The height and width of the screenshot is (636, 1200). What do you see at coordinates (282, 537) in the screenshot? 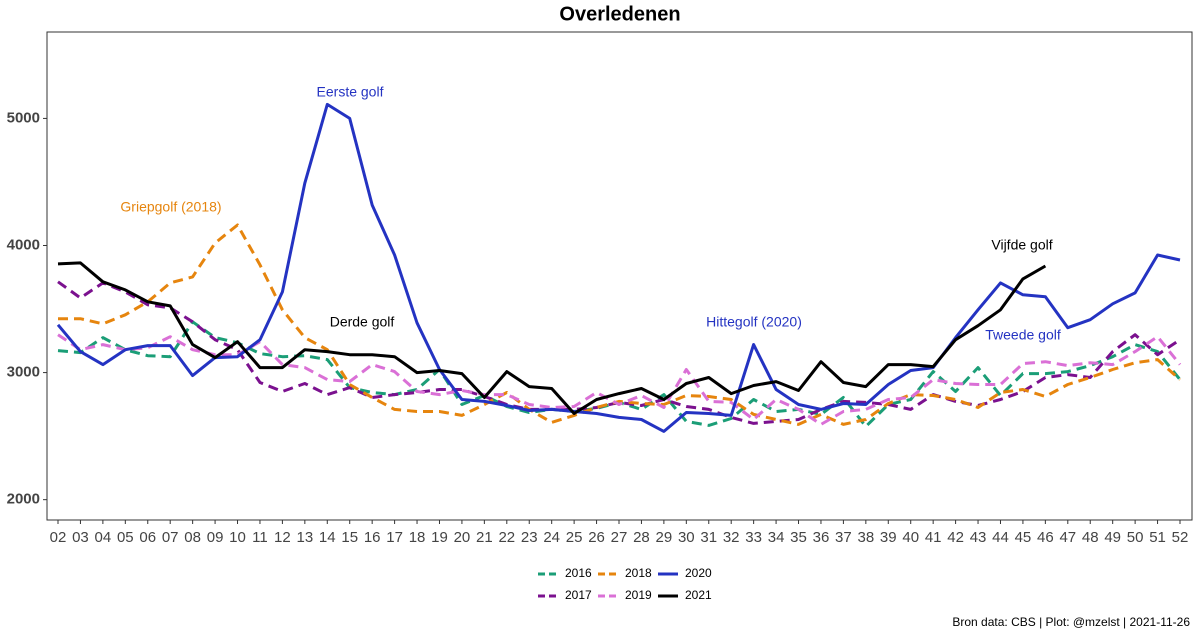
I see `x-tick-label: 12` at bounding box center [282, 537].